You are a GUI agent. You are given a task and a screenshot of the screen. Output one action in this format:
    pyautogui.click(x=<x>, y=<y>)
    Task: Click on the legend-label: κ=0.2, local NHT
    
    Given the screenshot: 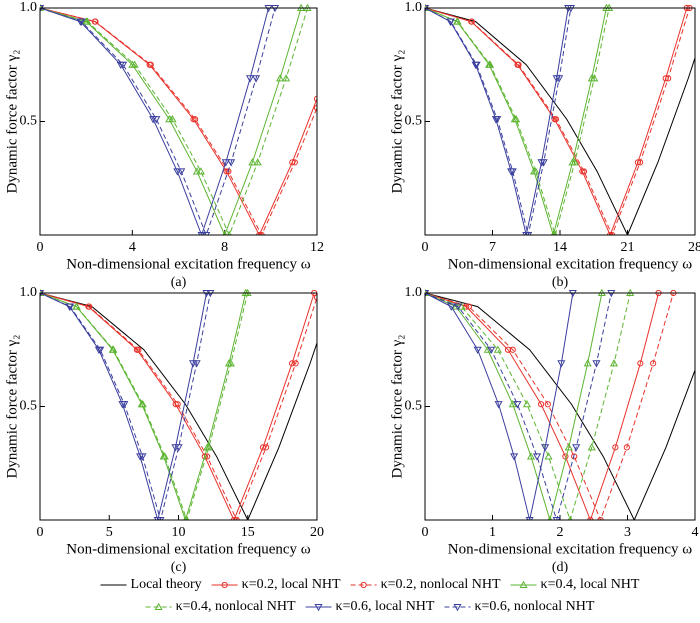 What is the action you would take?
    pyautogui.click(x=291, y=584)
    